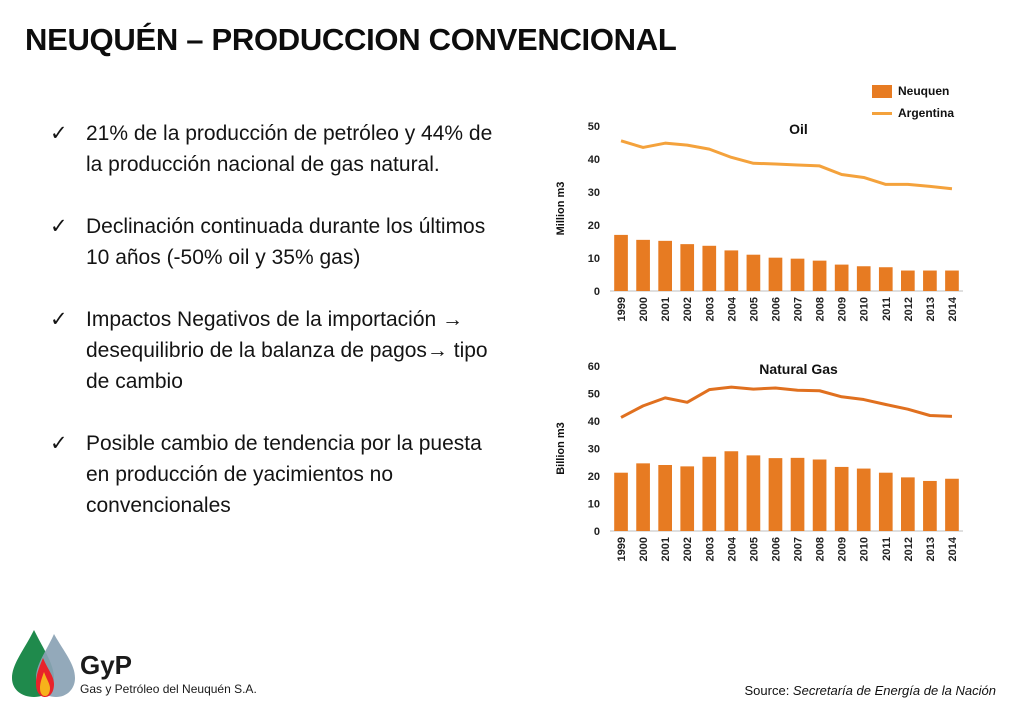 The height and width of the screenshot is (709, 1024). Describe the element at coordinates (106, 665) in the screenshot. I see `logo-wordmark: GyP` at that location.